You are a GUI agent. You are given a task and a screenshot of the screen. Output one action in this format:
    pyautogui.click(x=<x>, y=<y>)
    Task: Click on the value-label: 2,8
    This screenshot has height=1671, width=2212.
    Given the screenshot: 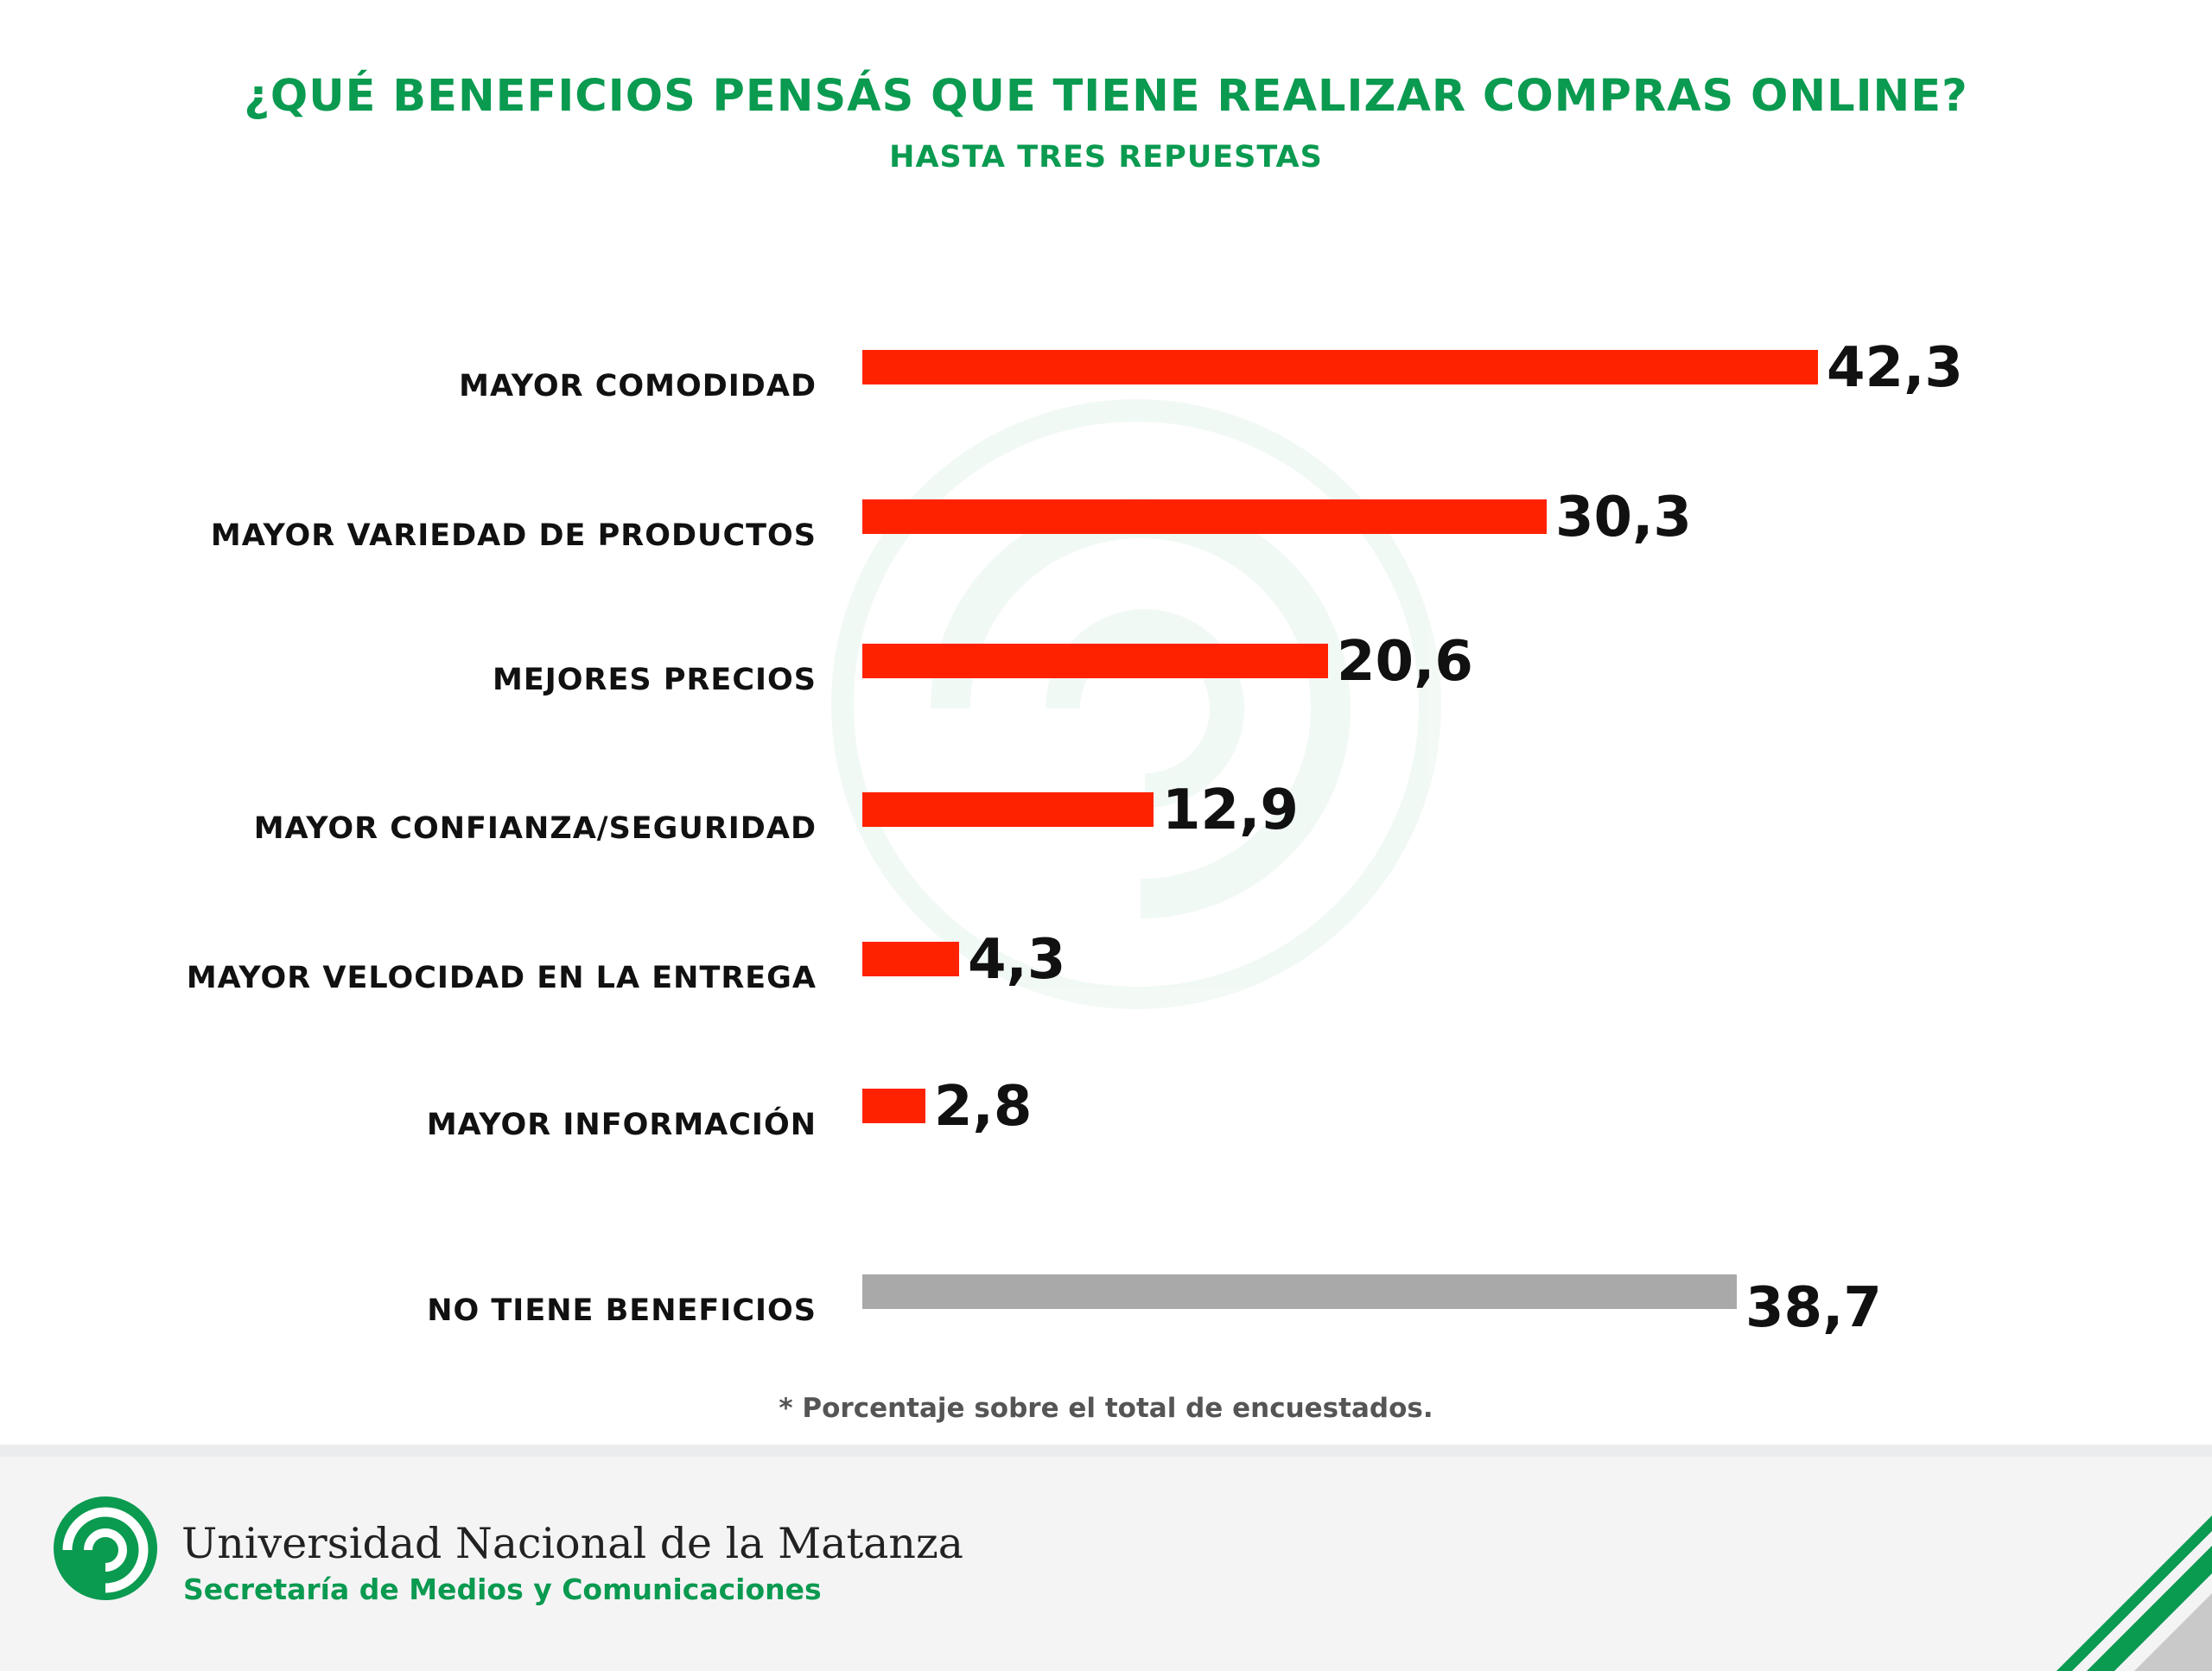 What is the action you would take?
    pyautogui.click(x=983, y=1107)
    